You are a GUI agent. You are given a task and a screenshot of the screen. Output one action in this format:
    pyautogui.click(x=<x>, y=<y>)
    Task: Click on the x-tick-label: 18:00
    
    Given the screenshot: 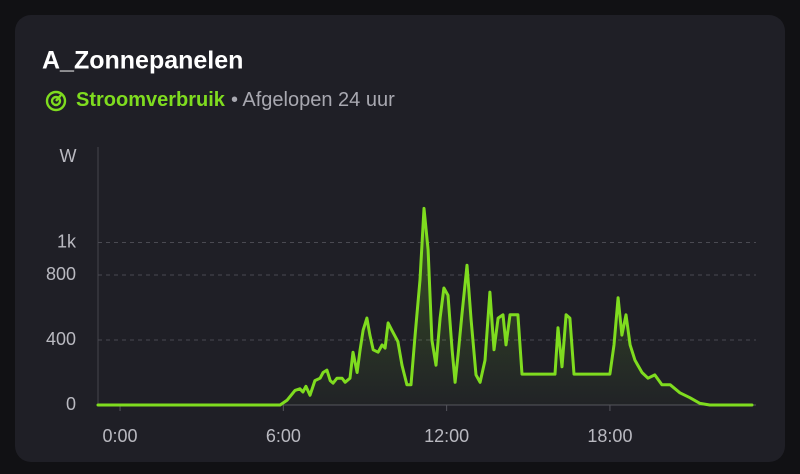 What is the action you would take?
    pyautogui.click(x=609, y=436)
    